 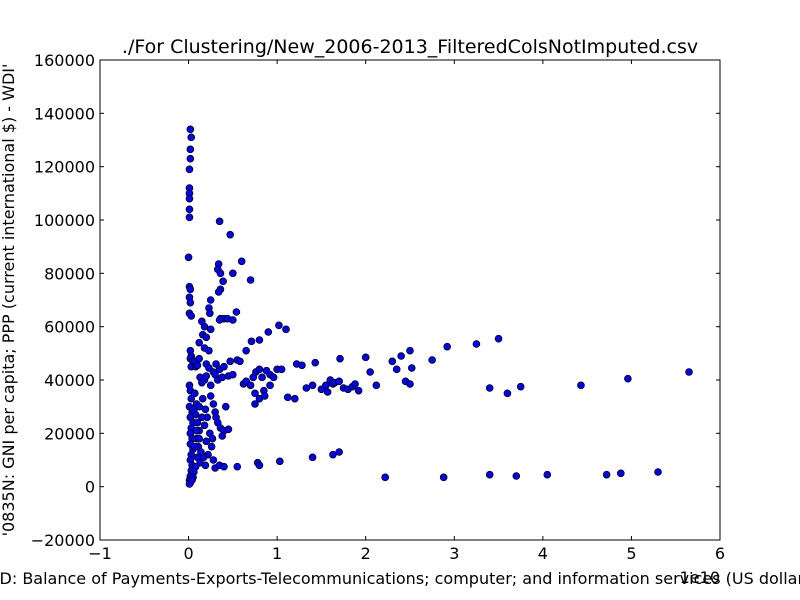 What do you see at coordinates (366, 553) in the screenshot?
I see `x-tick-label: 2` at bounding box center [366, 553].